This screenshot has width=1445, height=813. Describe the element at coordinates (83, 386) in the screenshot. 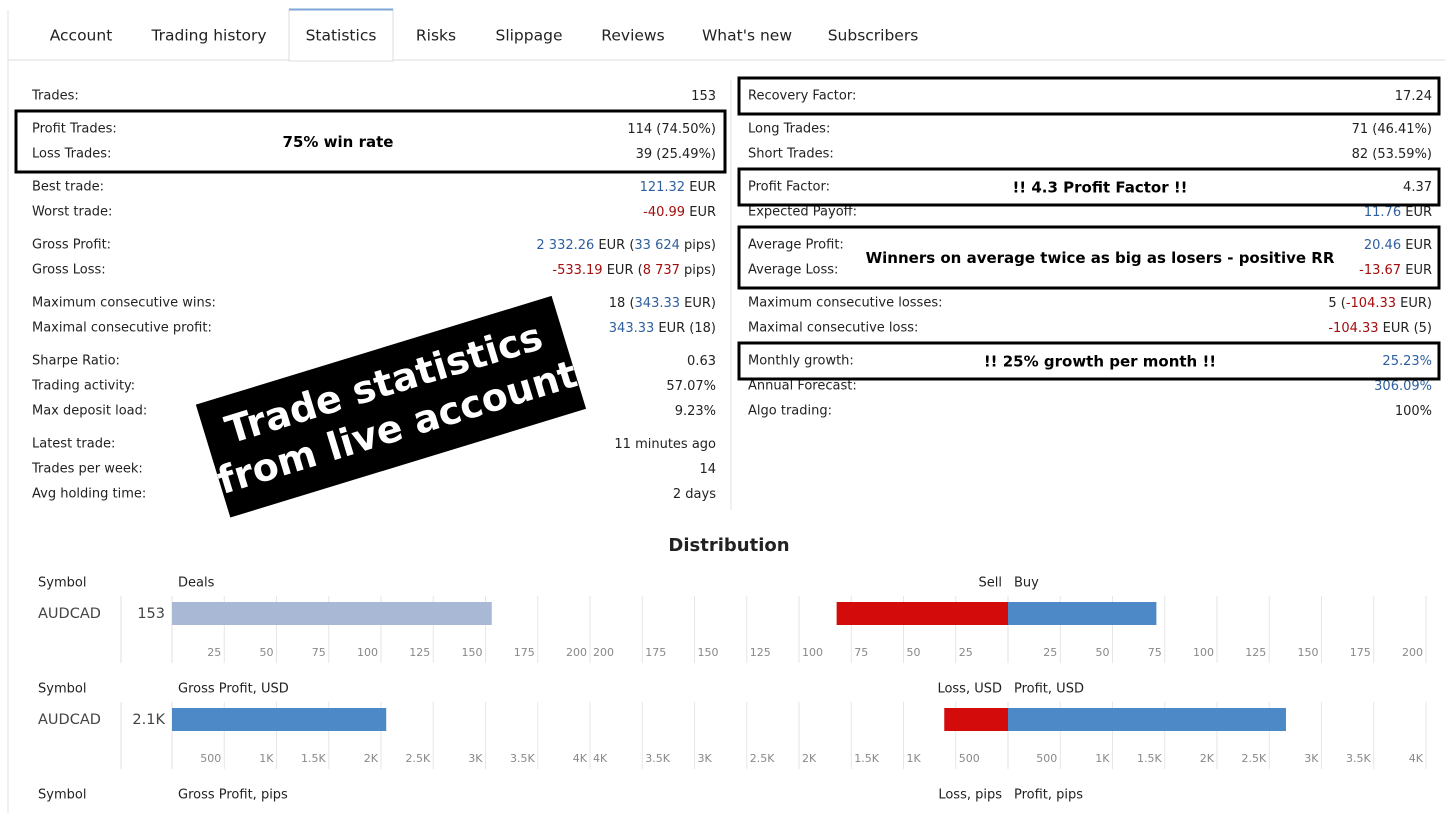

I see `stat-label: Trading activity:` at that location.